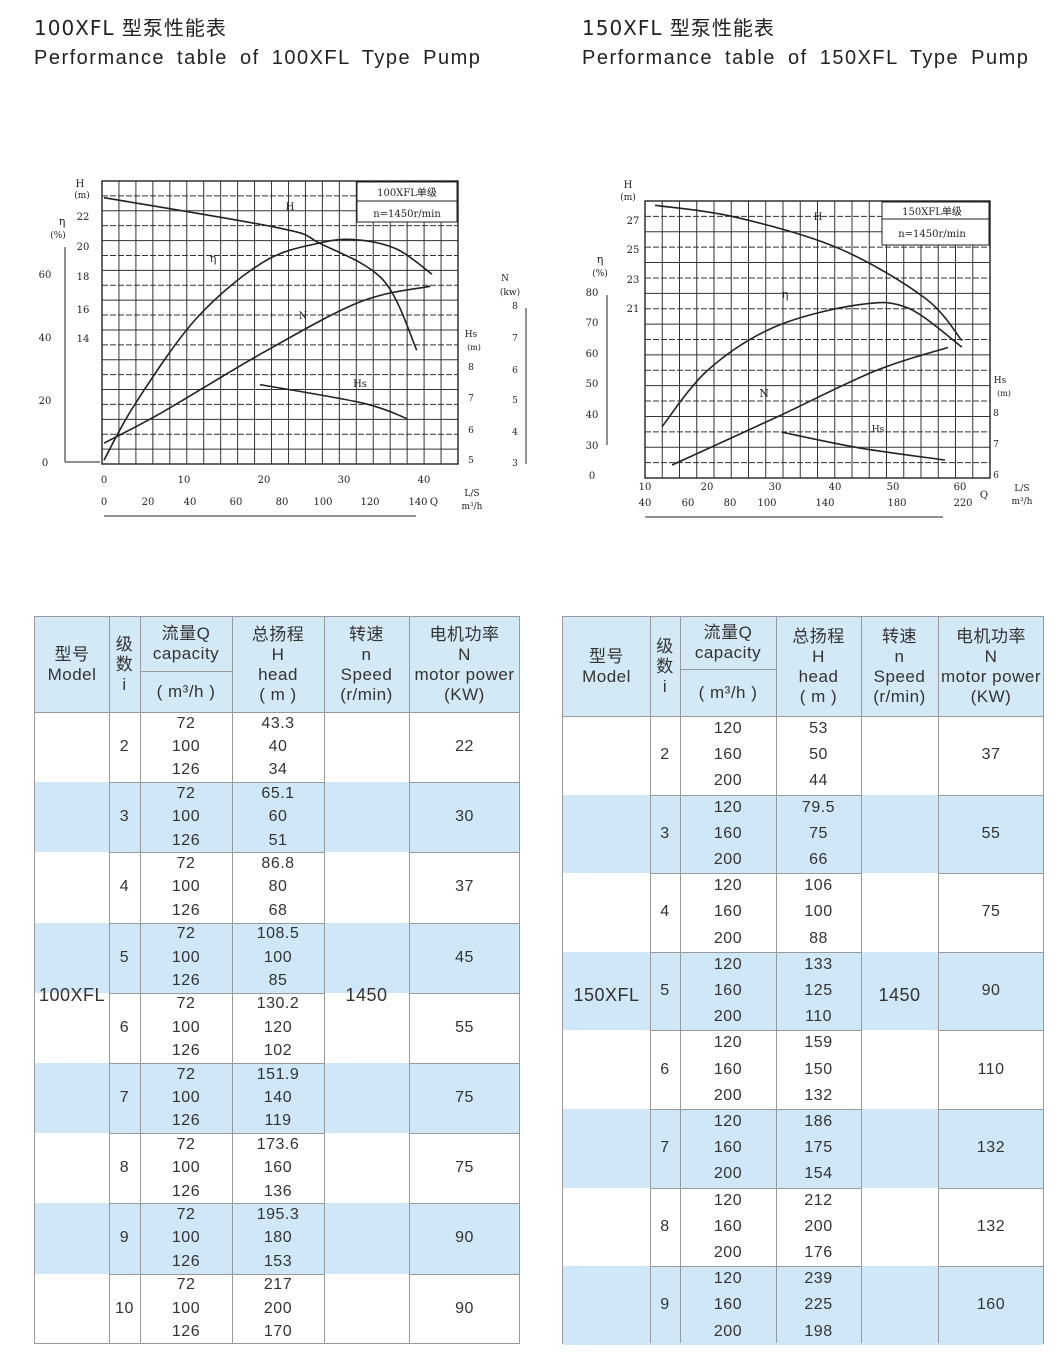 This screenshot has height=1372, width=1059. Describe the element at coordinates (818, 729) in the screenshot. I see `head-cell: 53` at that location.